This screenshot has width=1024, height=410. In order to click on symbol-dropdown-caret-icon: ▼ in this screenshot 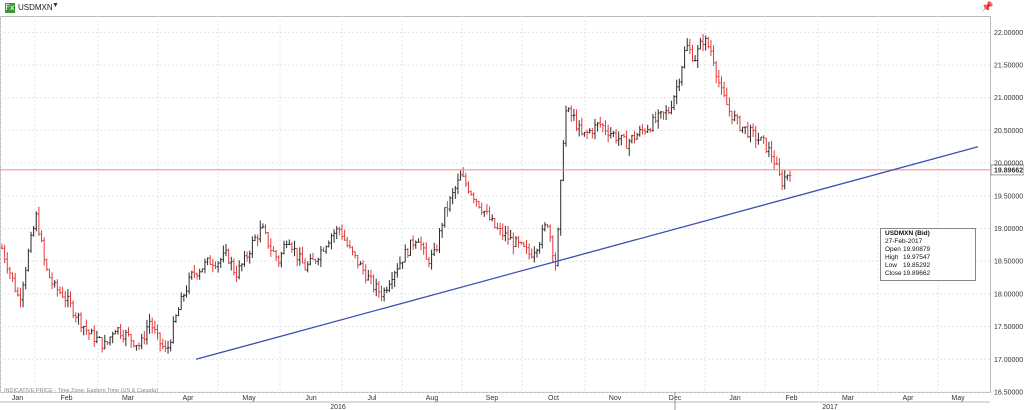, I will do `click(55, 5)`.